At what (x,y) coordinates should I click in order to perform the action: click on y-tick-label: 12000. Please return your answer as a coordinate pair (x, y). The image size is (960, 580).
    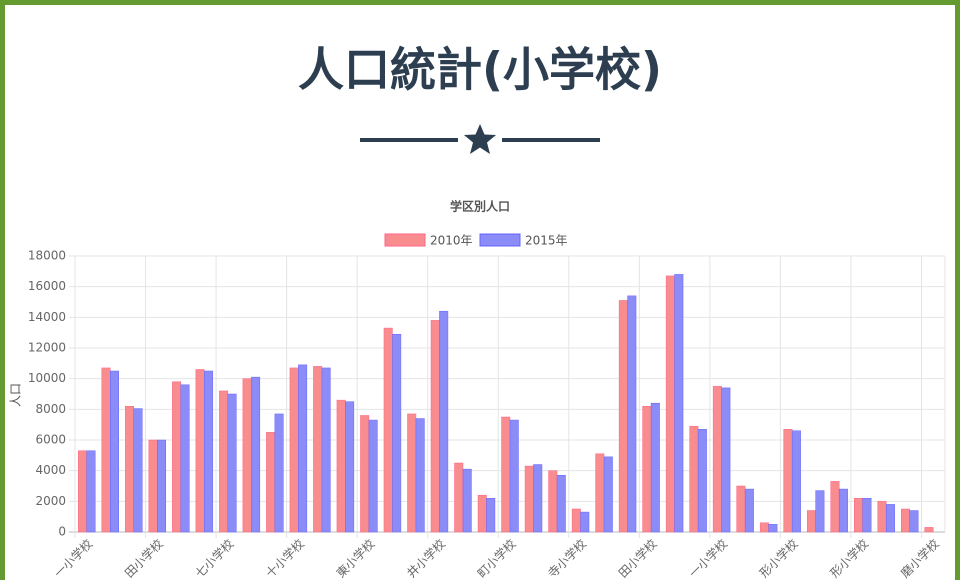
    Looking at the image, I should click on (47, 348).